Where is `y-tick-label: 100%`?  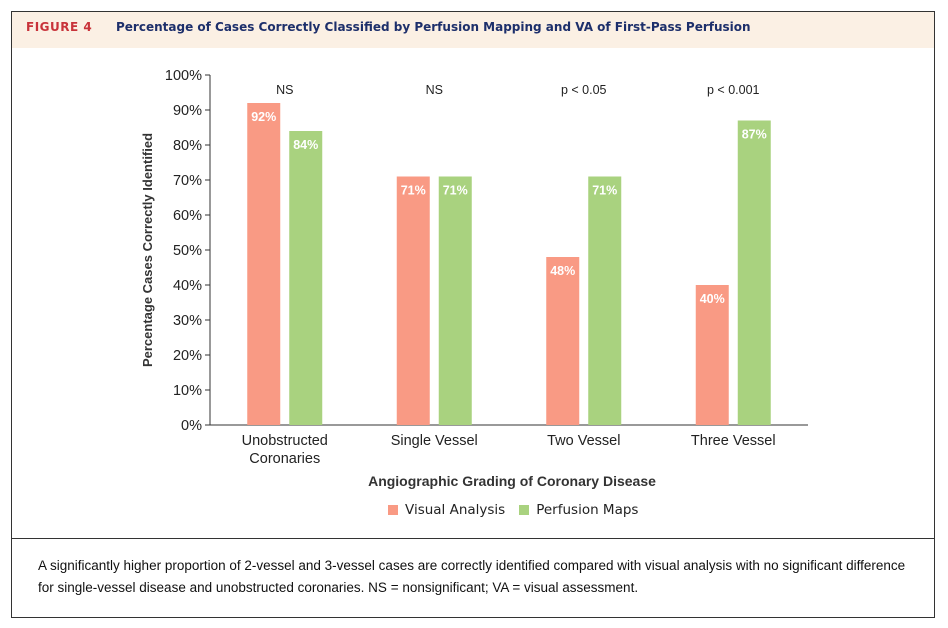 y-tick-label: 100% is located at coordinates (183, 76).